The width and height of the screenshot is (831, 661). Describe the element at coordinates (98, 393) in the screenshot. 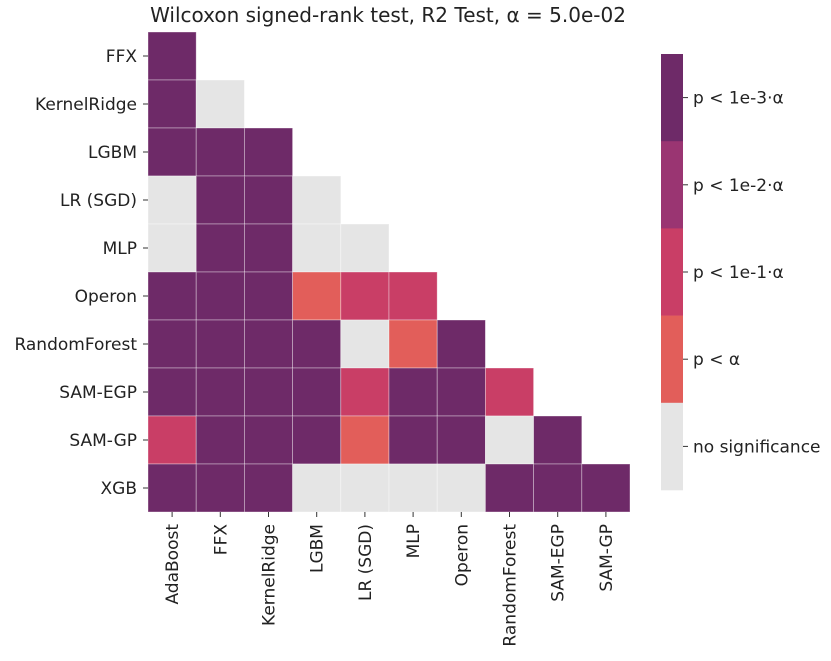

I see `row-tick-label: SAM-EGP` at that location.